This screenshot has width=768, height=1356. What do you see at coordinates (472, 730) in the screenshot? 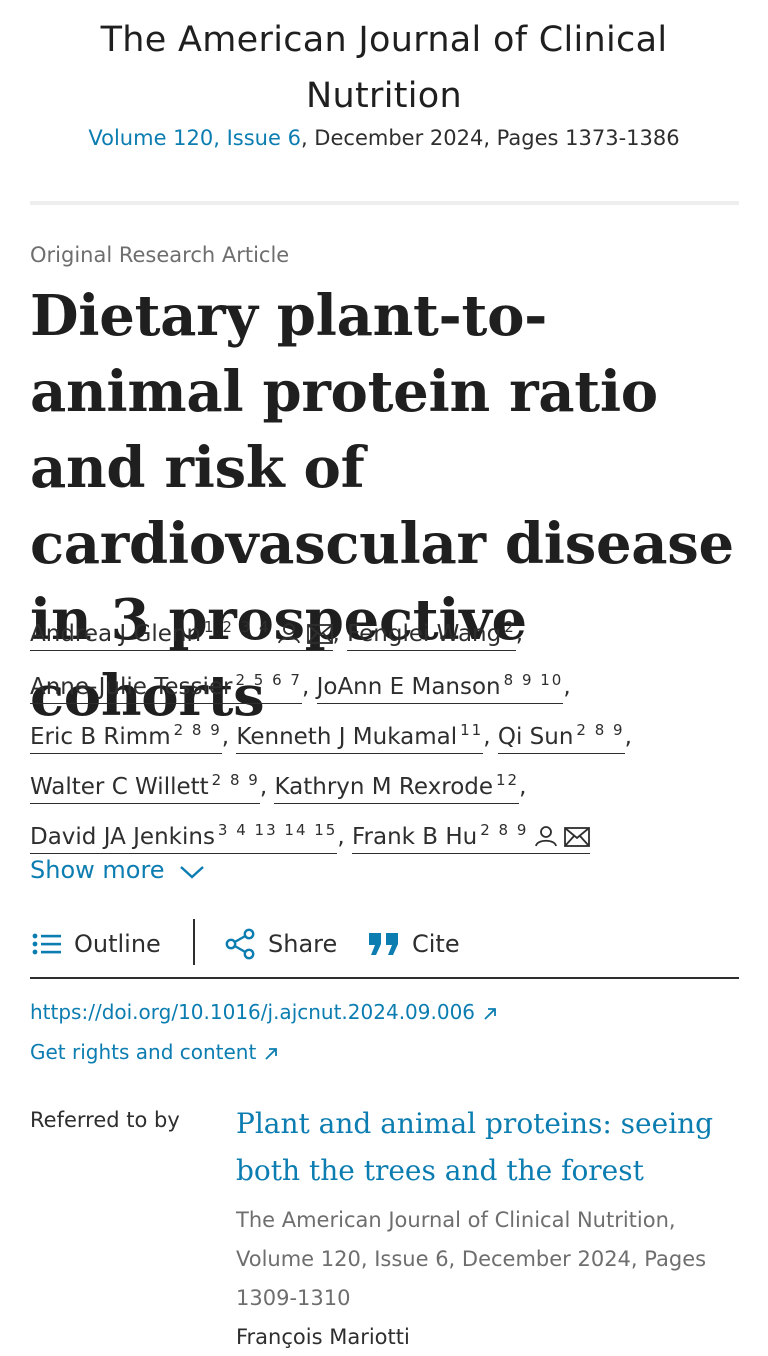
I see `author-affiliations: 11` at bounding box center [472, 730].